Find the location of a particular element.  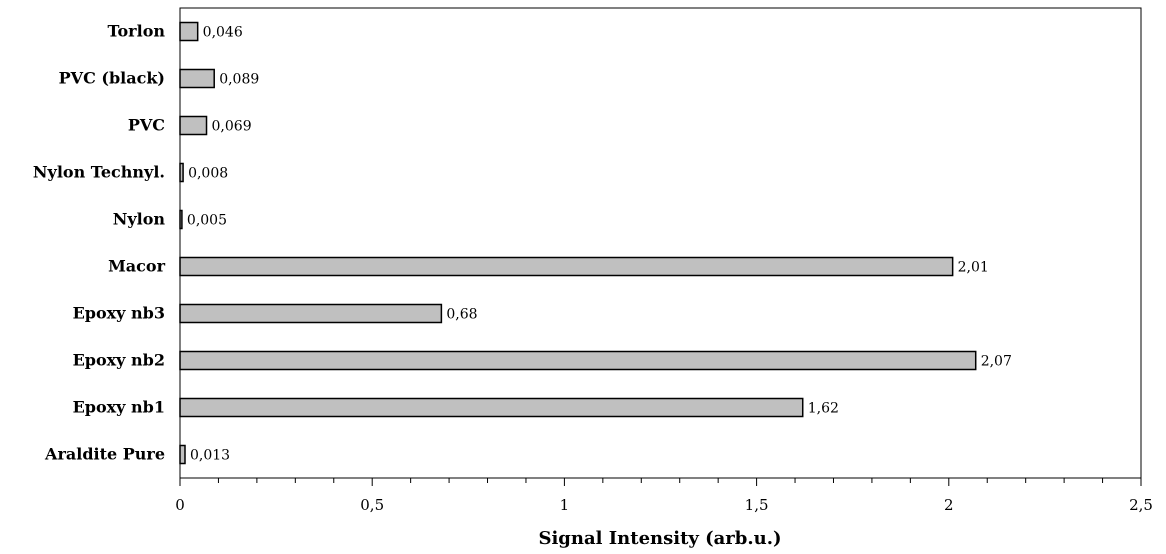

x-axis-ticks: 0 0,5 1 1,5 2 2,5 is located at coordinates (664, 496).